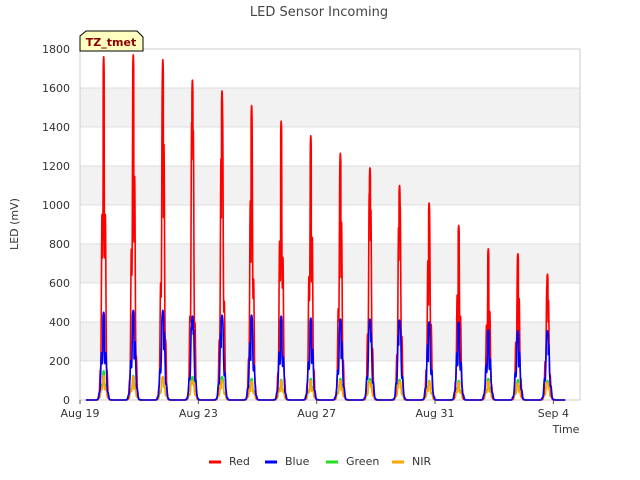  What do you see at coordinates (59, 361) in the screenshot?
I see `y-tick-label: 200` at bounding box center [59, 361].